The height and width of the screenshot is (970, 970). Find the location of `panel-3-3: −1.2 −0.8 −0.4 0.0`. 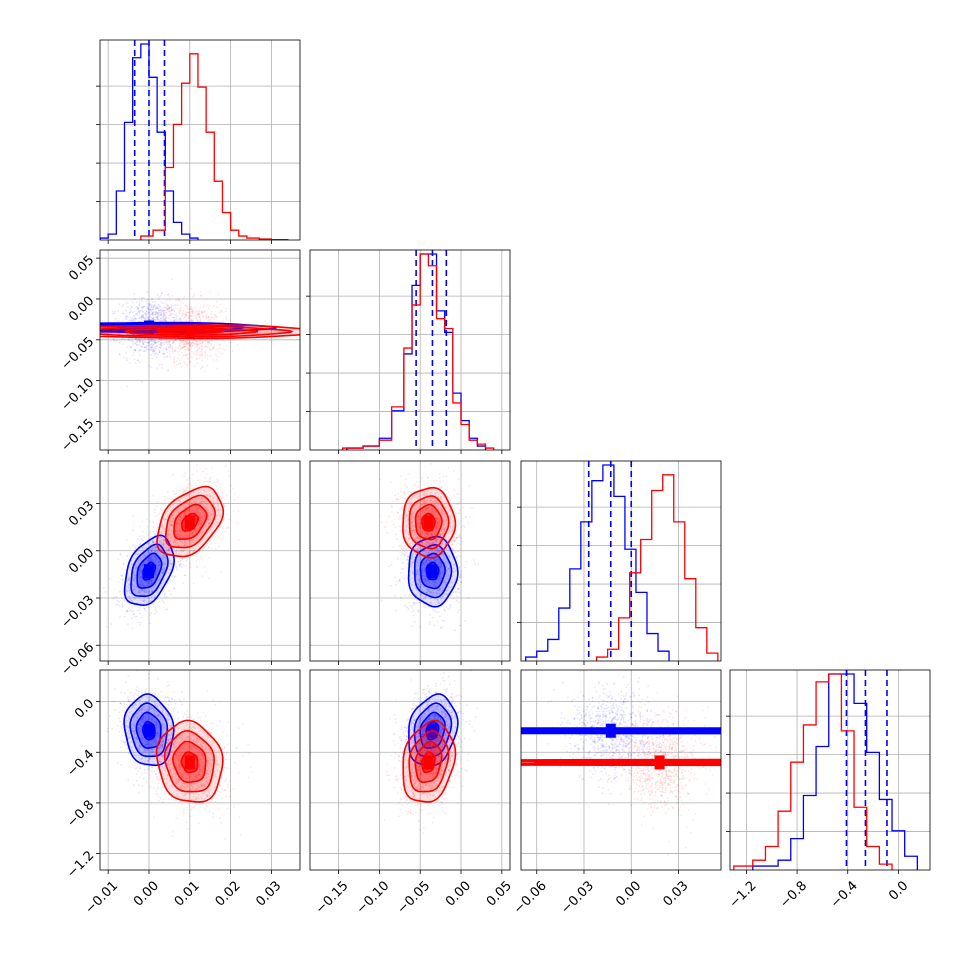

panel-3-3: −1.2 −0.8 −0.4 0.0 is located at coordinates (828, 790).